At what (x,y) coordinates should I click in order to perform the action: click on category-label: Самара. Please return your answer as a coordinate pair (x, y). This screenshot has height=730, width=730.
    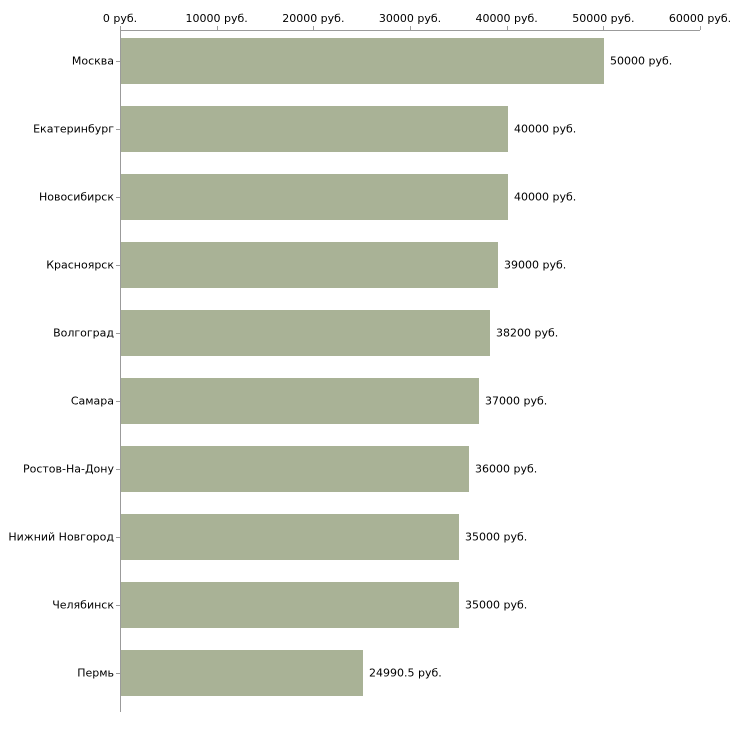
    Looking at the image, I should click on (92, 401).